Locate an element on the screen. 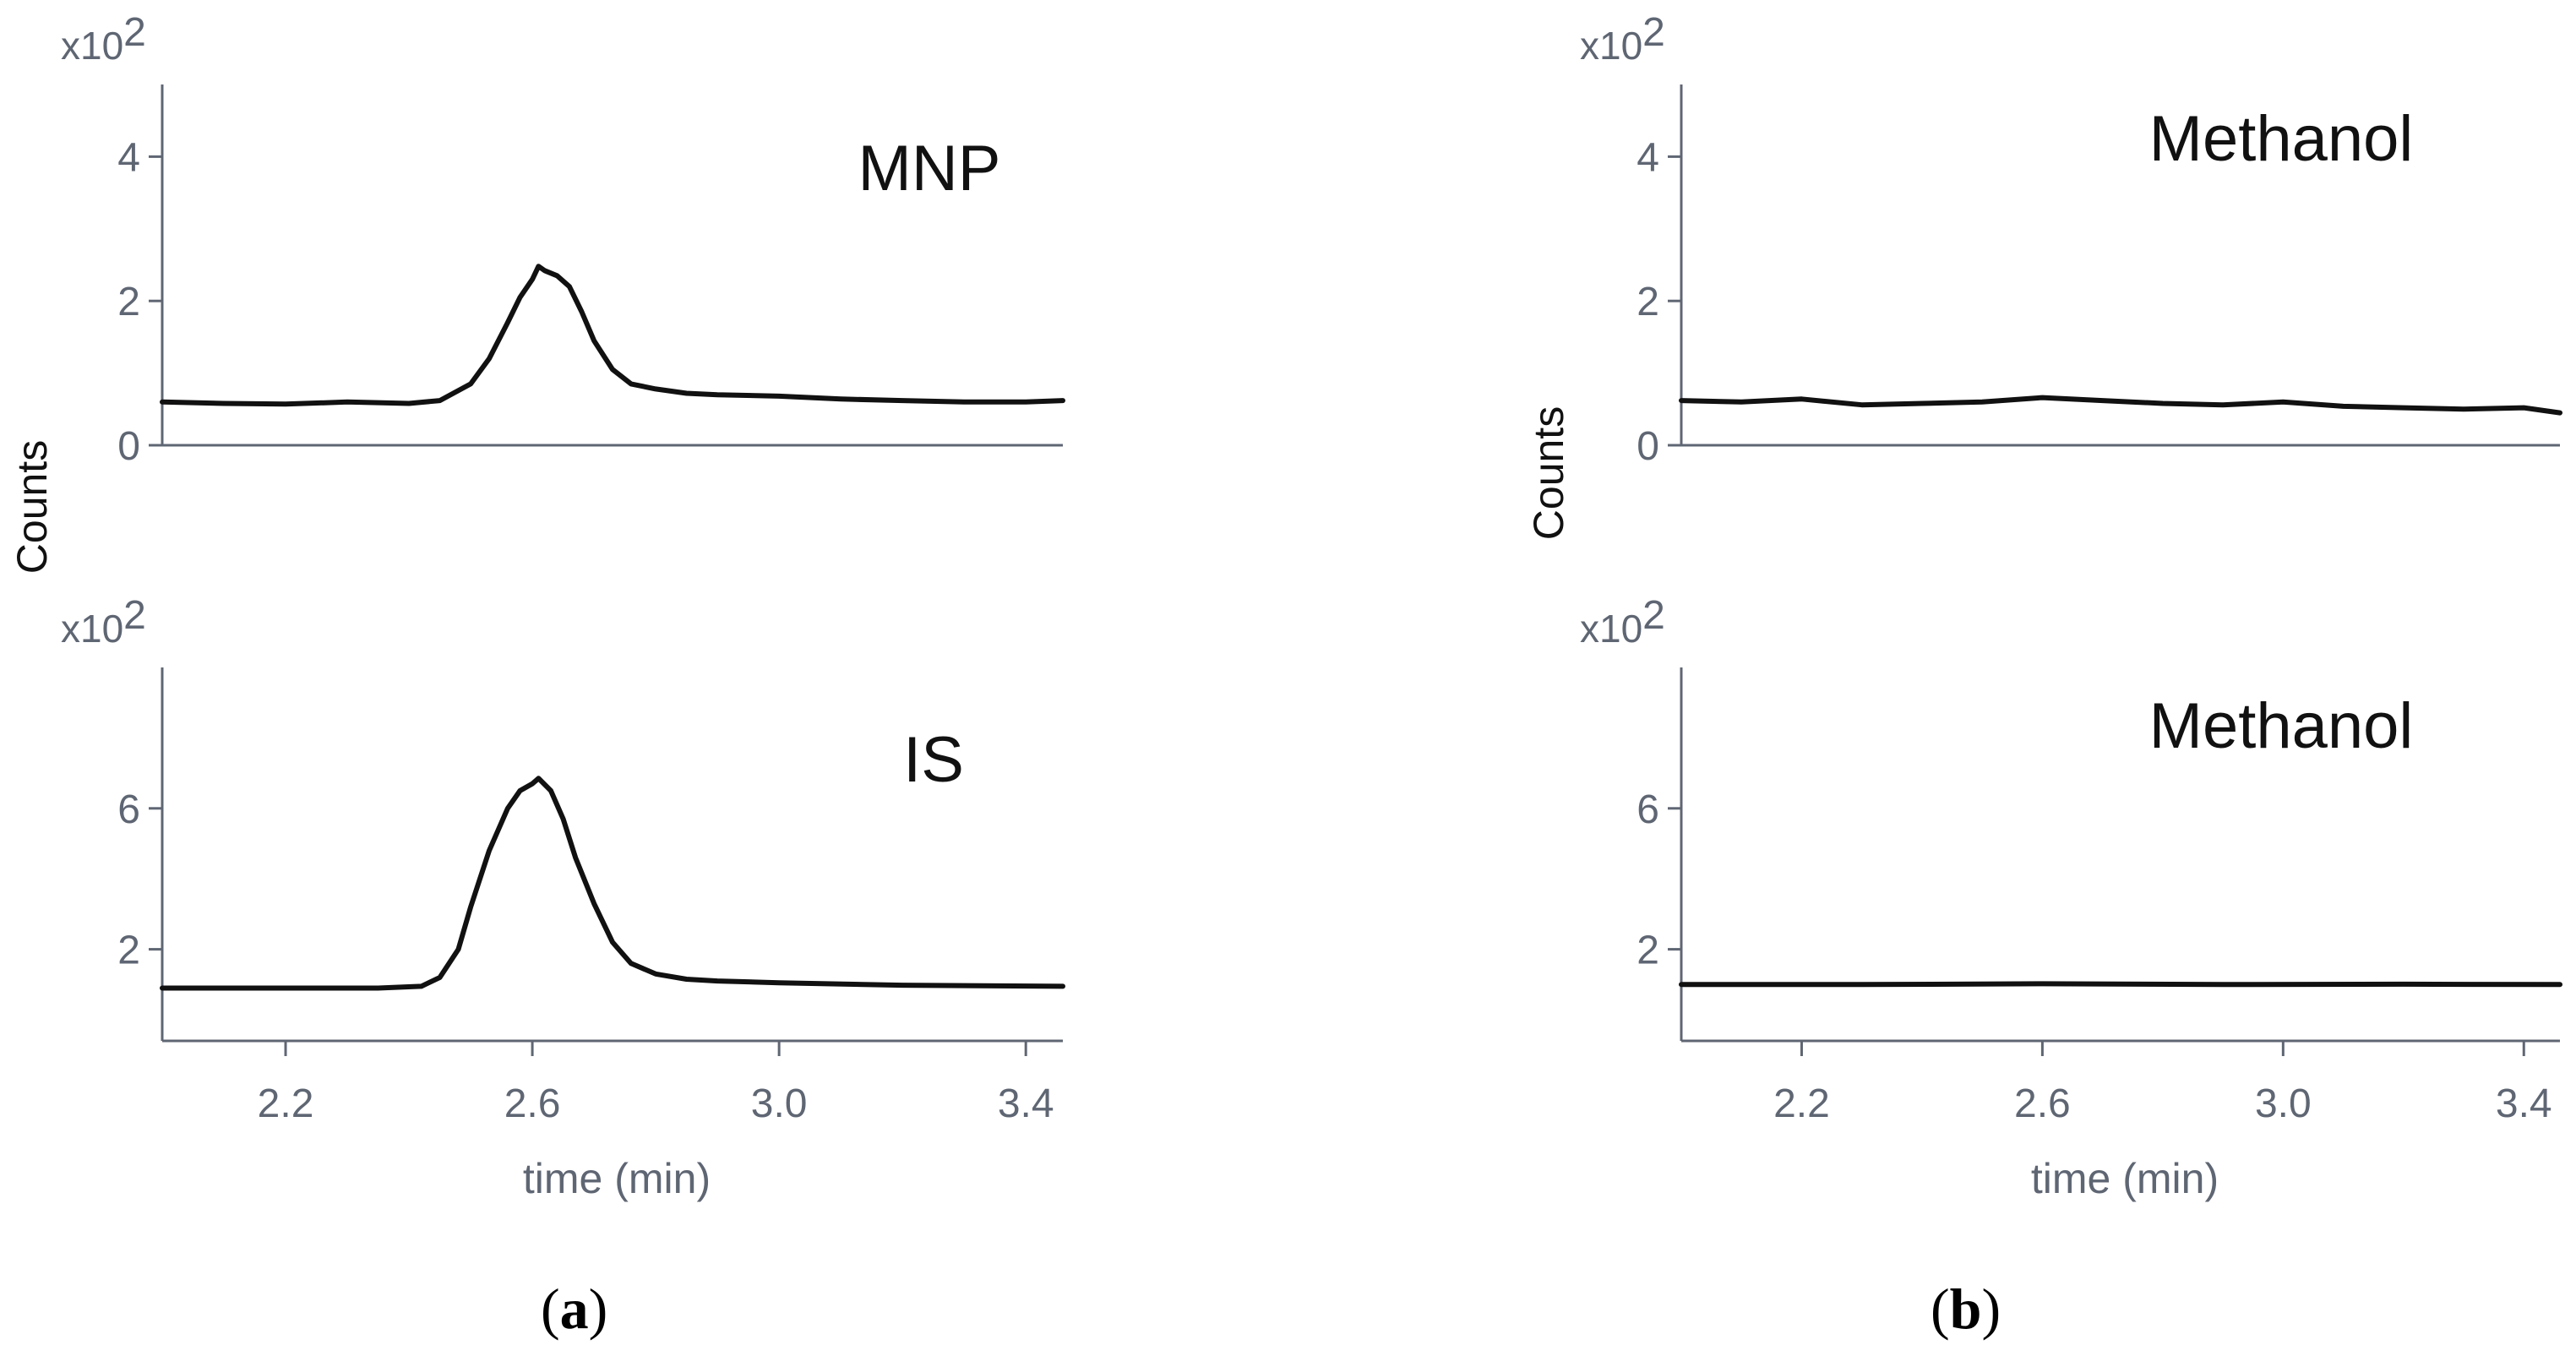 The image size is (2576, 1367). panel-label-a: (a) is located at coordinates (574, 1309).